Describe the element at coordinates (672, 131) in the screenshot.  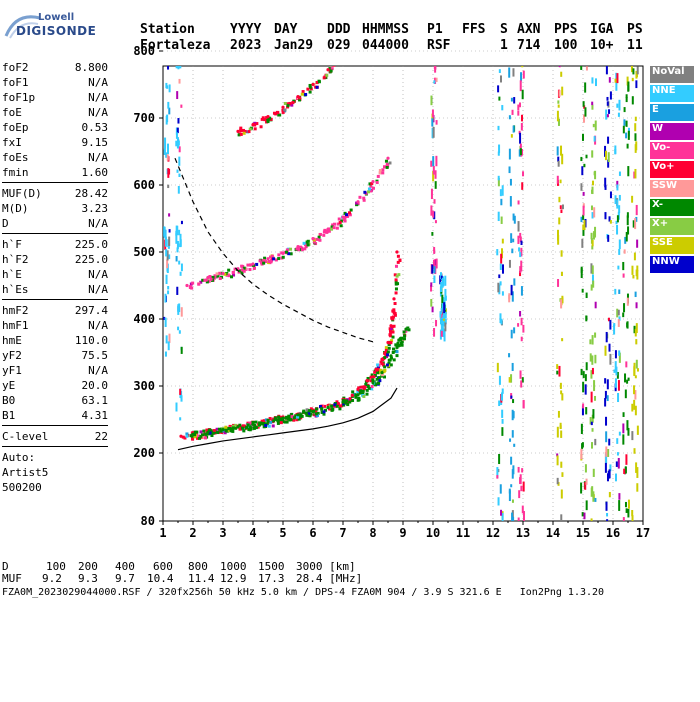
I see `legend-item-w: W` at that location.